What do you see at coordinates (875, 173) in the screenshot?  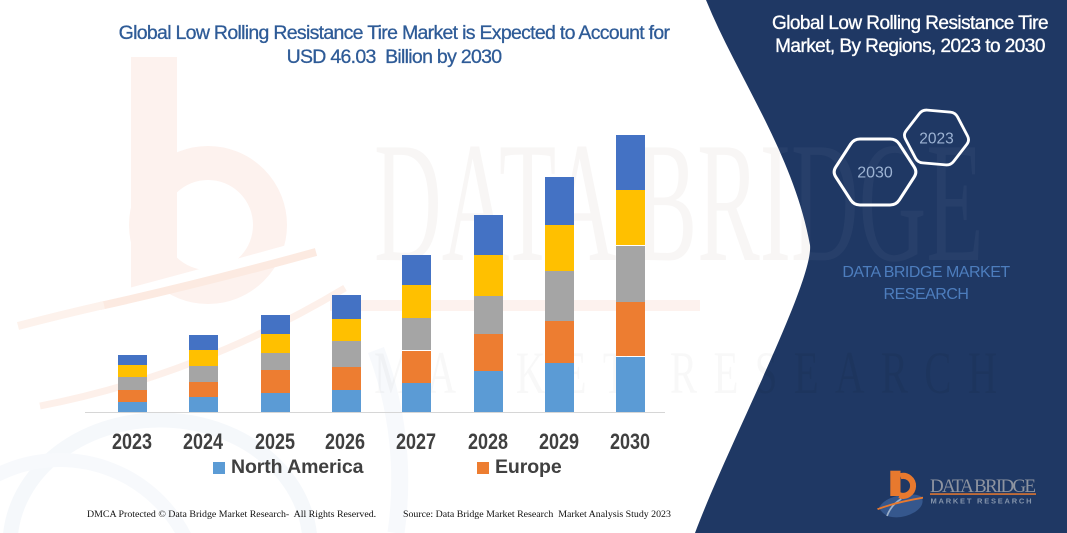 I see `svg-text: 2030` at bounding box center [875, 173].